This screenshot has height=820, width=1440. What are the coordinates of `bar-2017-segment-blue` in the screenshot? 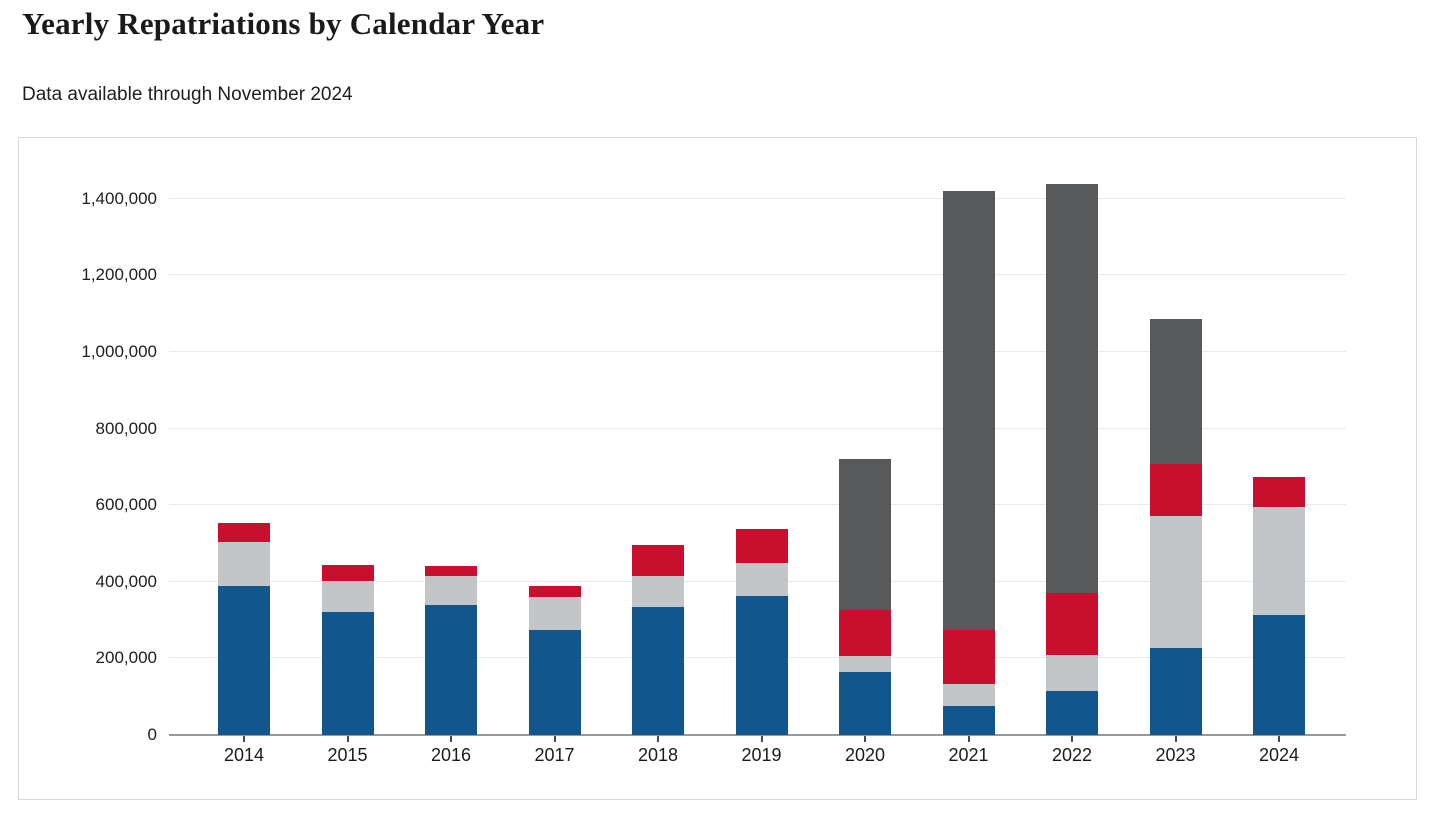 It's located at (554, 682).